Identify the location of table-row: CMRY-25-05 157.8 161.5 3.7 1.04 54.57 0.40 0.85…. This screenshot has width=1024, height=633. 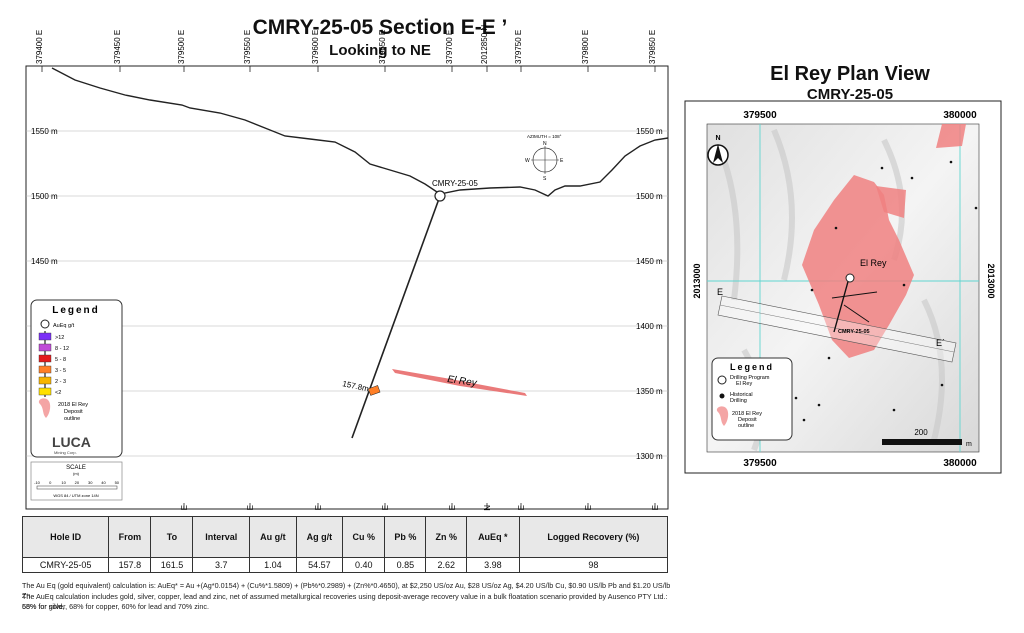
(345, 565).